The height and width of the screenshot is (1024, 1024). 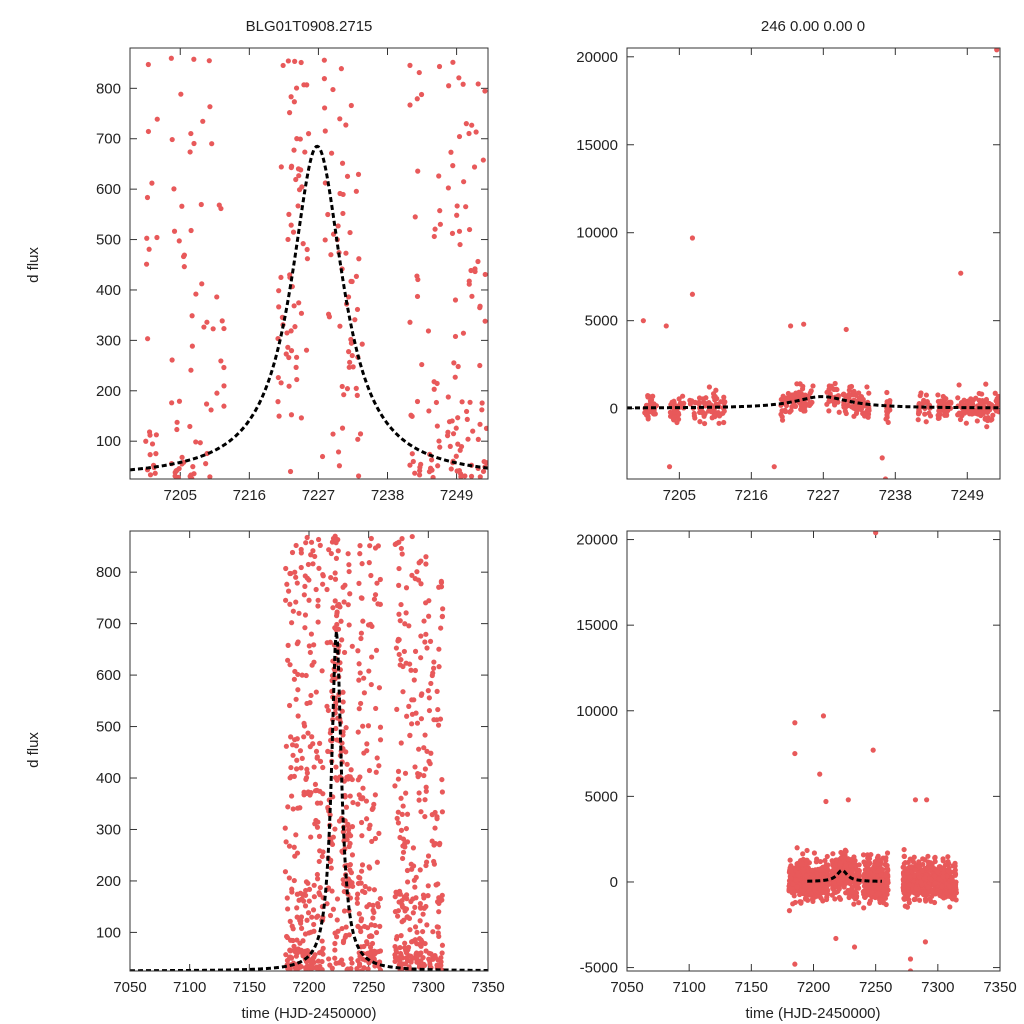 What do you see at coordinates (108, 624) in the screenshot?
I see `y-tick-label: 700` at bounding box center [108, 624].